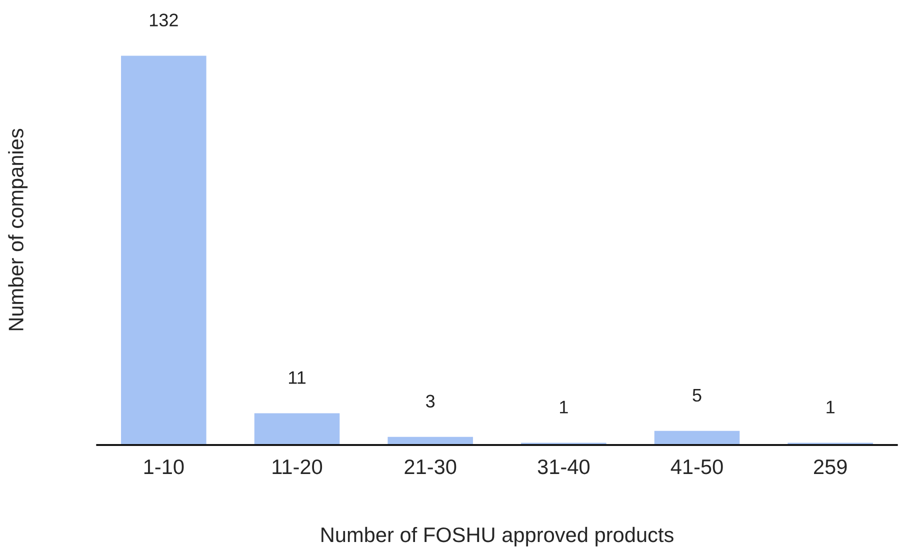 The height and width of the screenshot is (554, 912). Describe the element at coordinates (498, 536) in the screenshot. I see `x-axis-title: Number of FOSHU approved products` at that location.